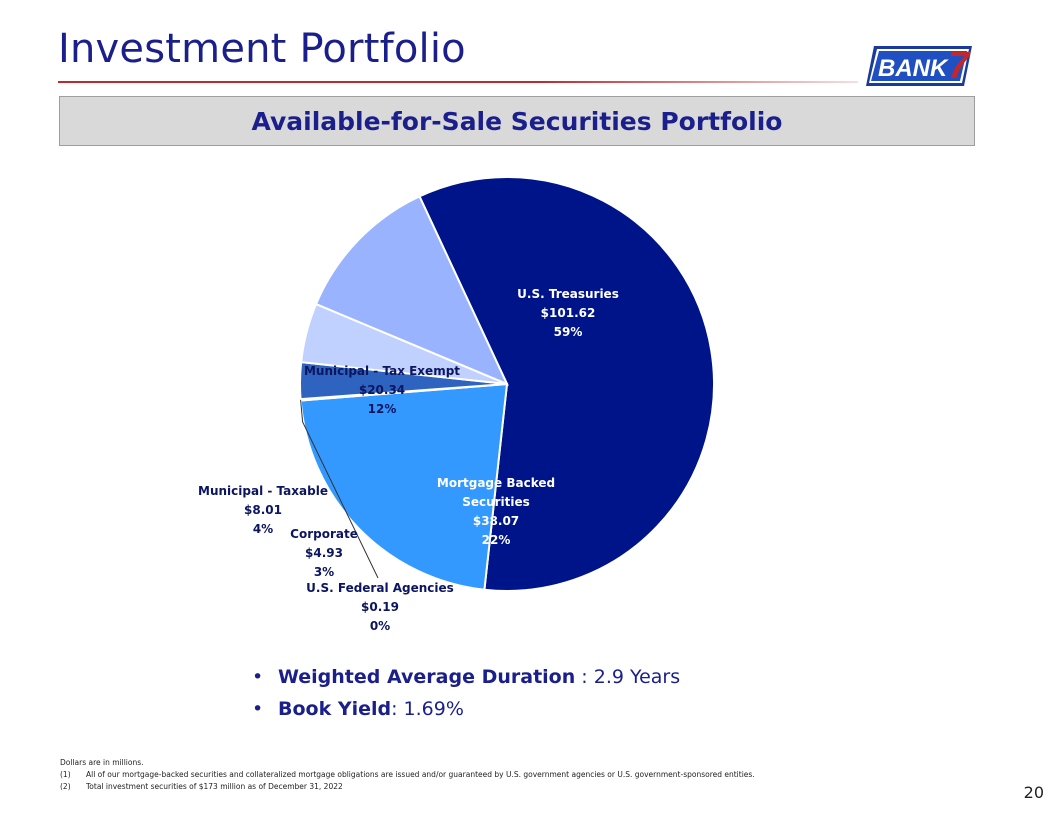 This screenshot has width=1056, height=816. I want to click on logo-number: 7, so click(959, 66).